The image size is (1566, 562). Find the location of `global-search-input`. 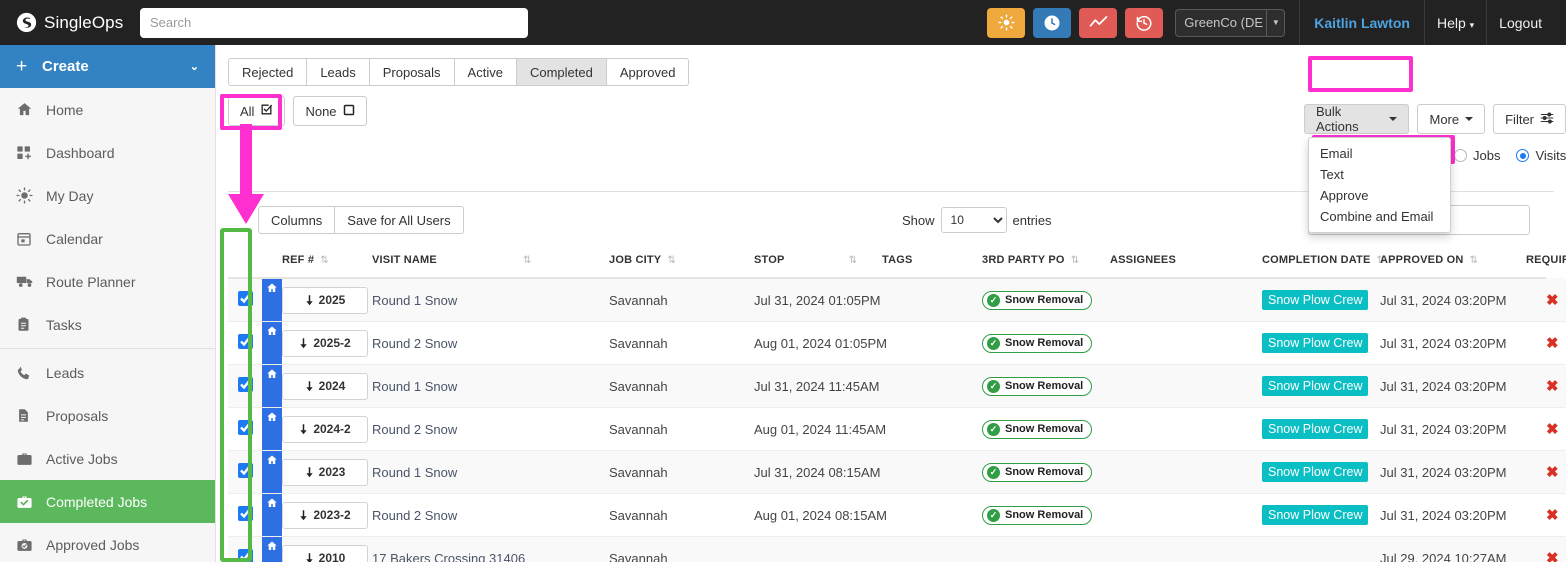

global-search-input is located at coordinates (334, 22).